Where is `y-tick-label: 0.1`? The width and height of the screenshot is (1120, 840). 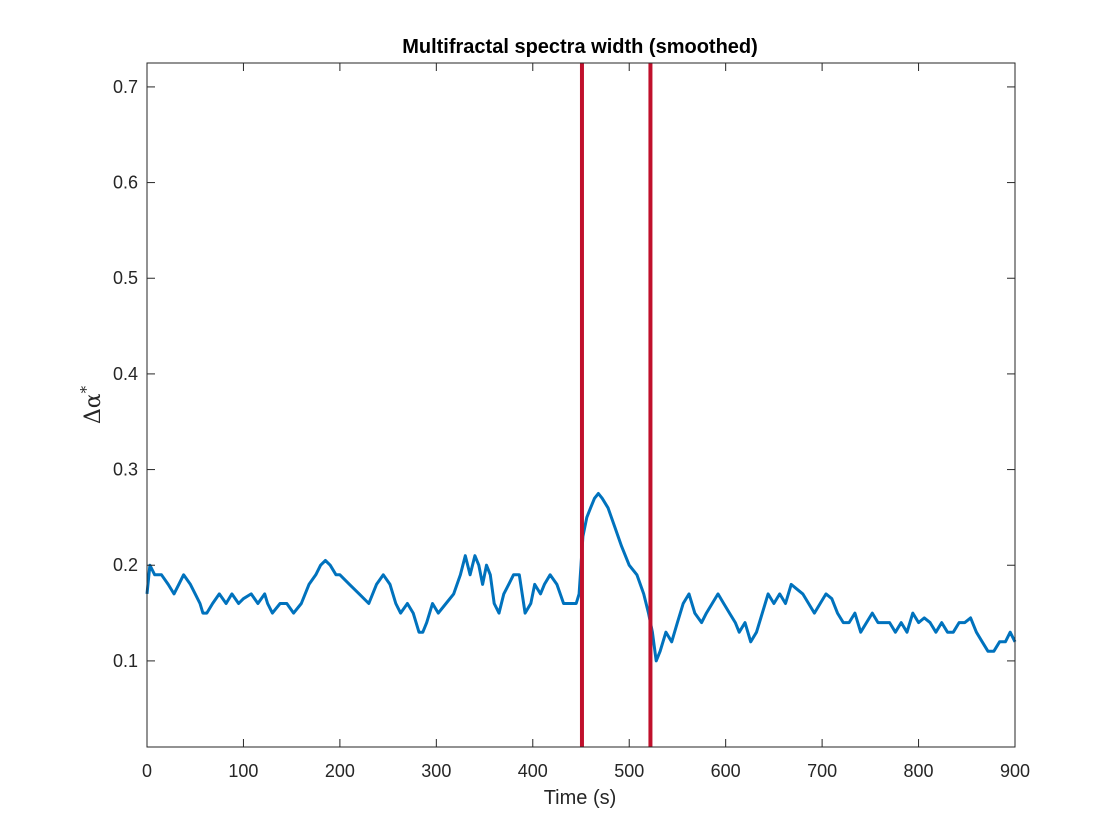
y-tick-label: 0.1 is located at coordinates (125, 661).